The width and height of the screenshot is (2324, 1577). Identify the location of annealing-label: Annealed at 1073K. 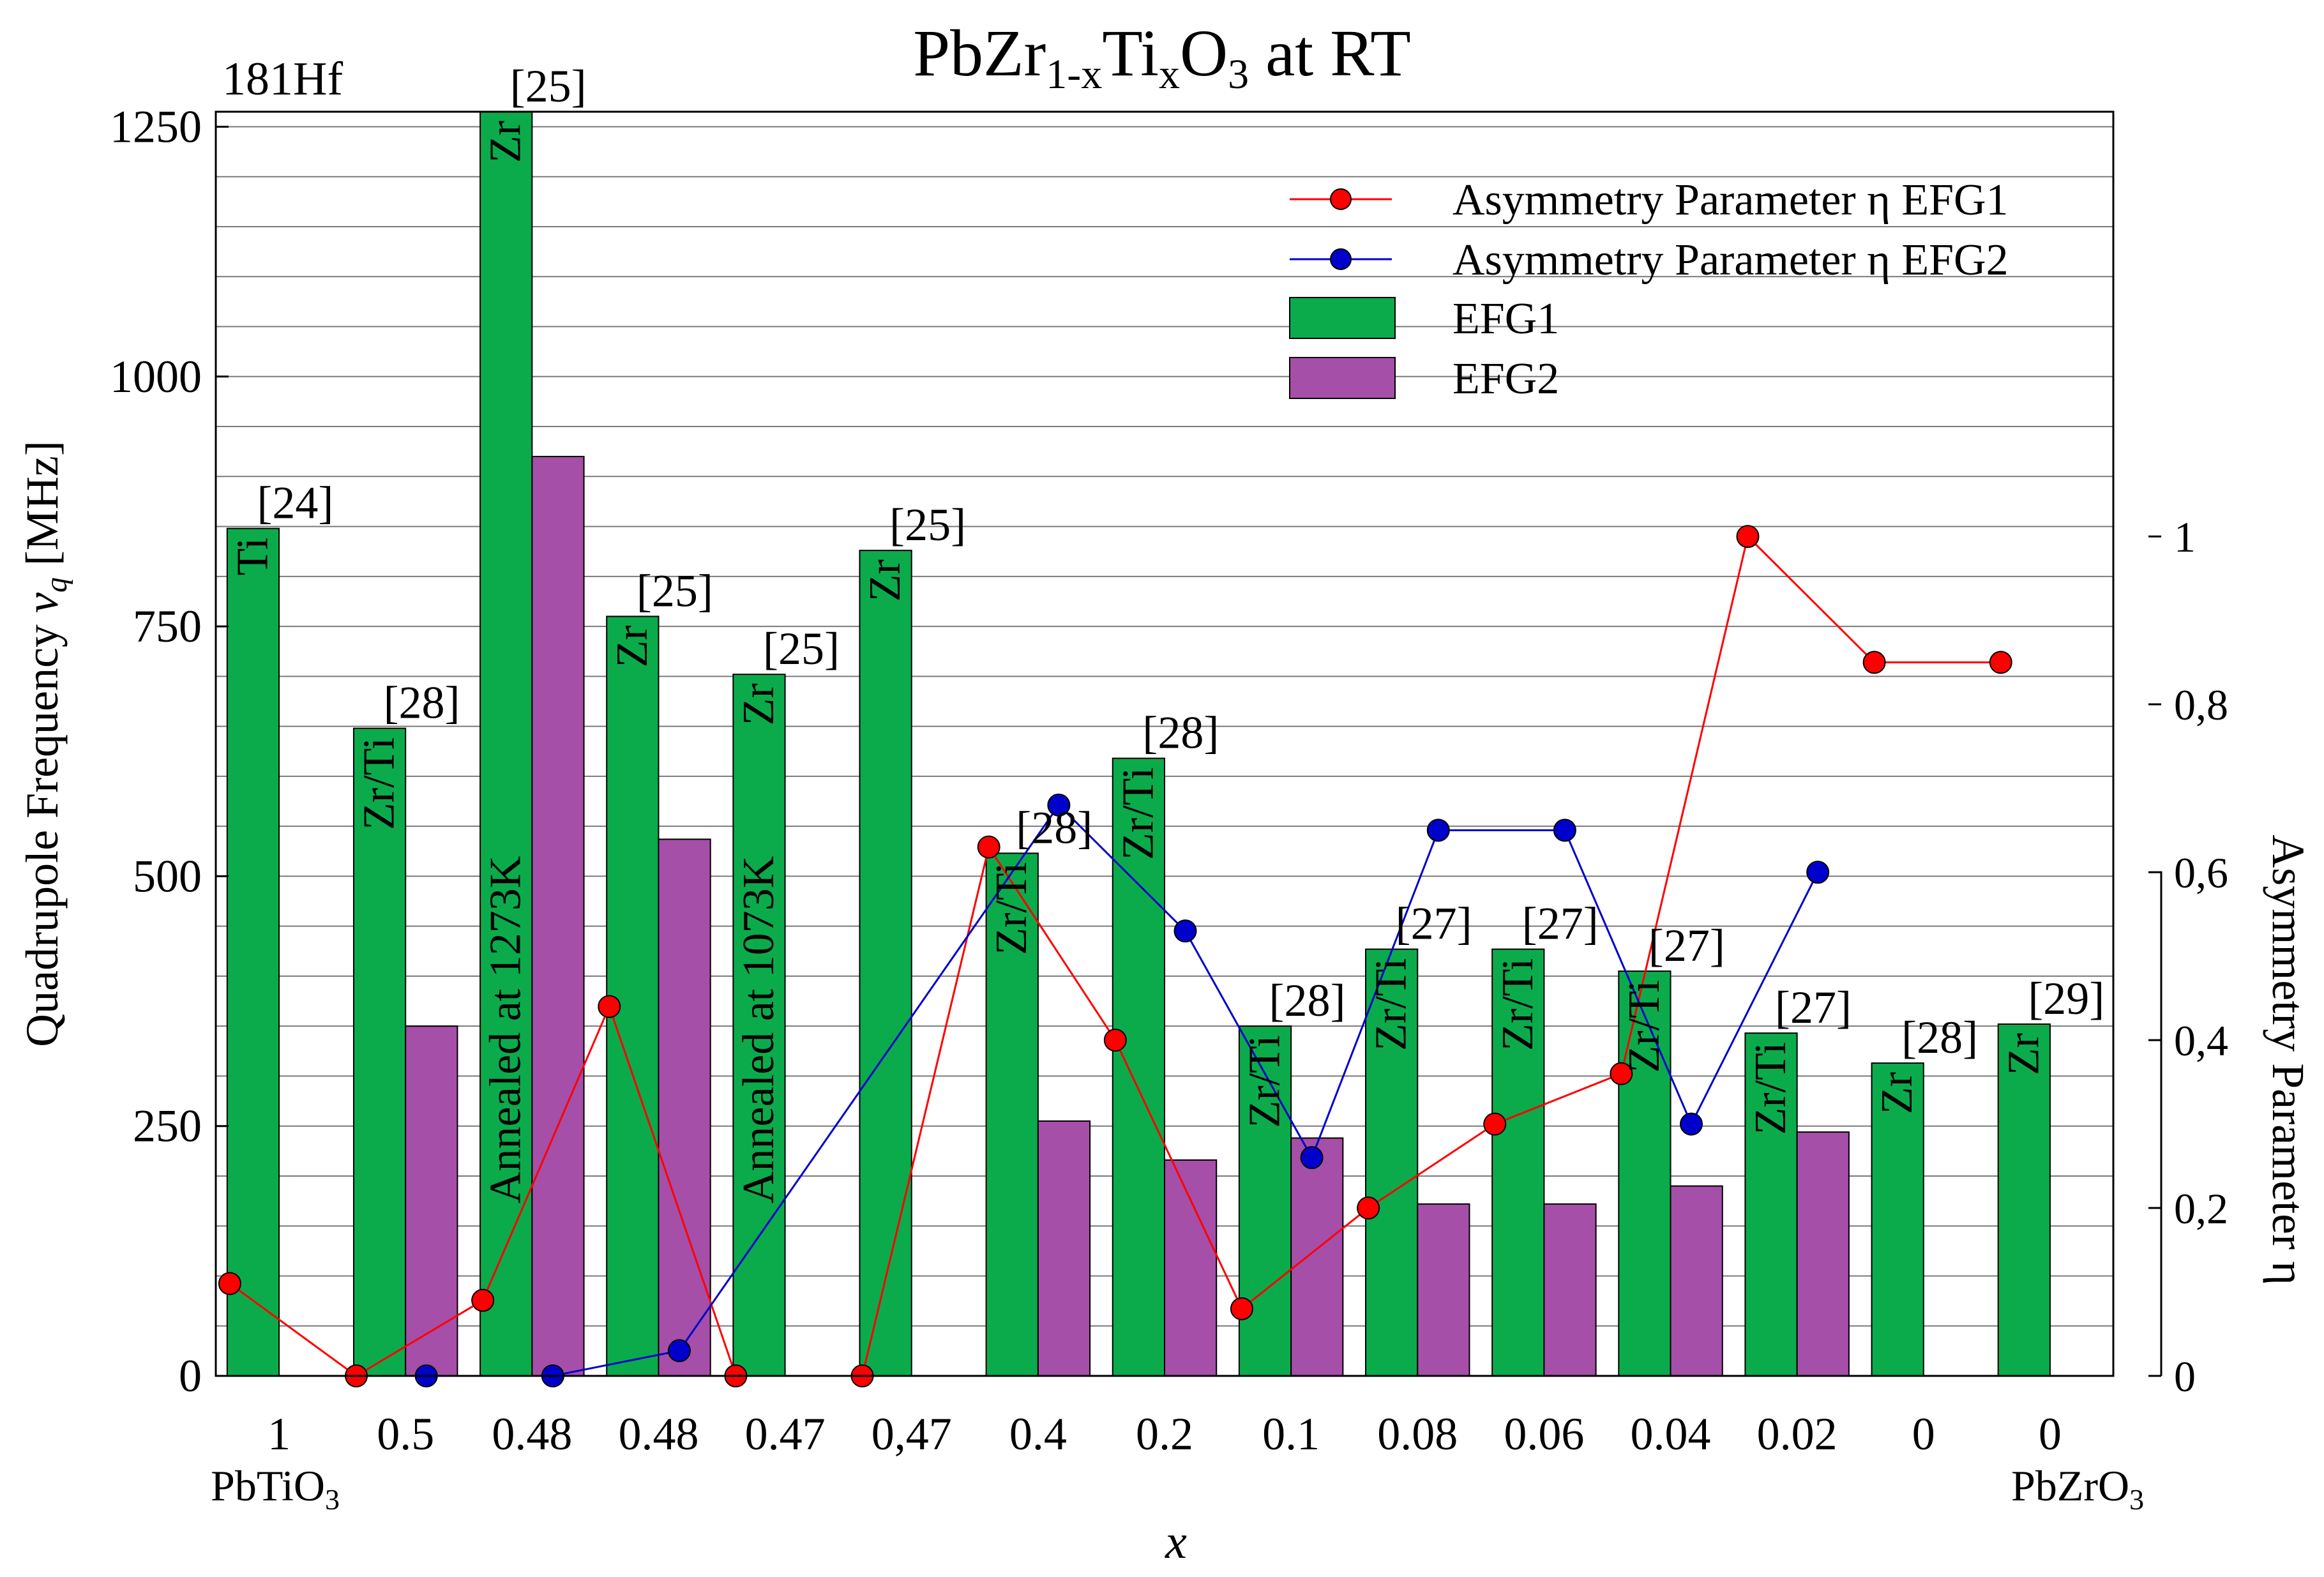
(758, 1030).